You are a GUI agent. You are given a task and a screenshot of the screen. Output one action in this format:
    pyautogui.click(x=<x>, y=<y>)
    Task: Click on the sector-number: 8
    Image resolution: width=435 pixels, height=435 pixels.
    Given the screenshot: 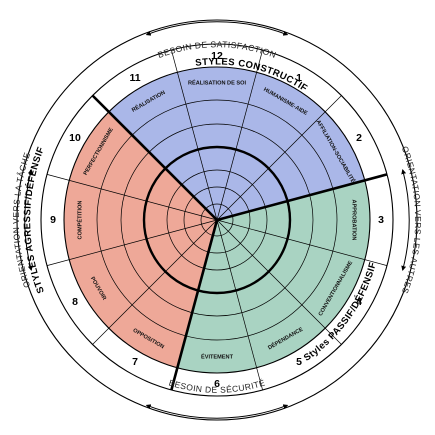 What is the action you would take?
    pyautogui.click(x=75, y=302)
    